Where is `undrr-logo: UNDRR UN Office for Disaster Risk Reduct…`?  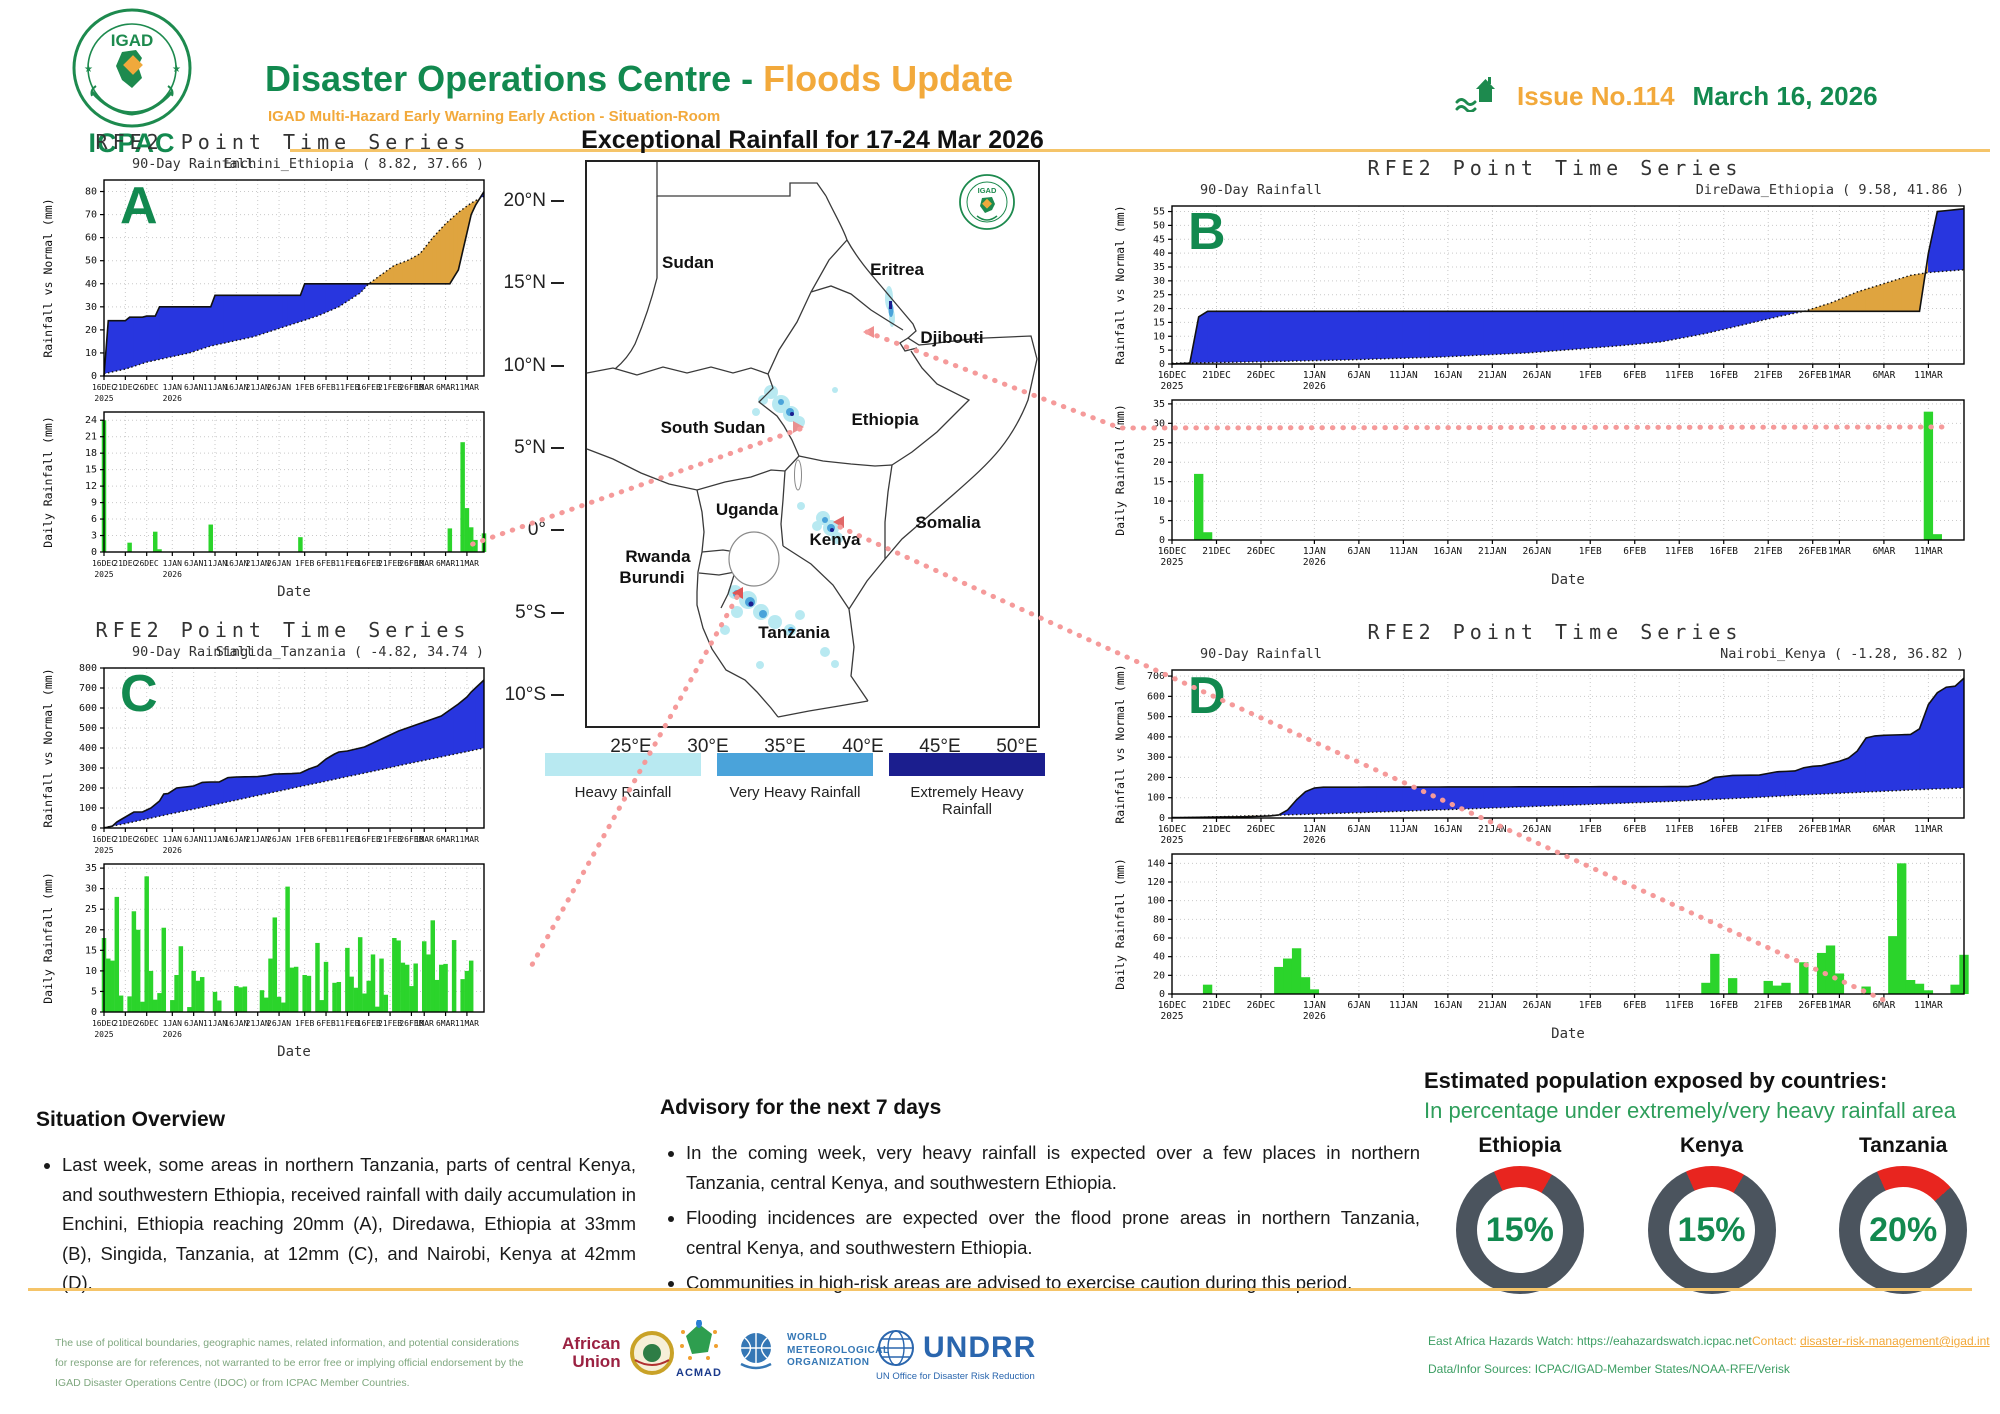 undrr-logo: UNDRR UN Office for Disaster Risk Reduct… is located at coordinates (956, 1356).